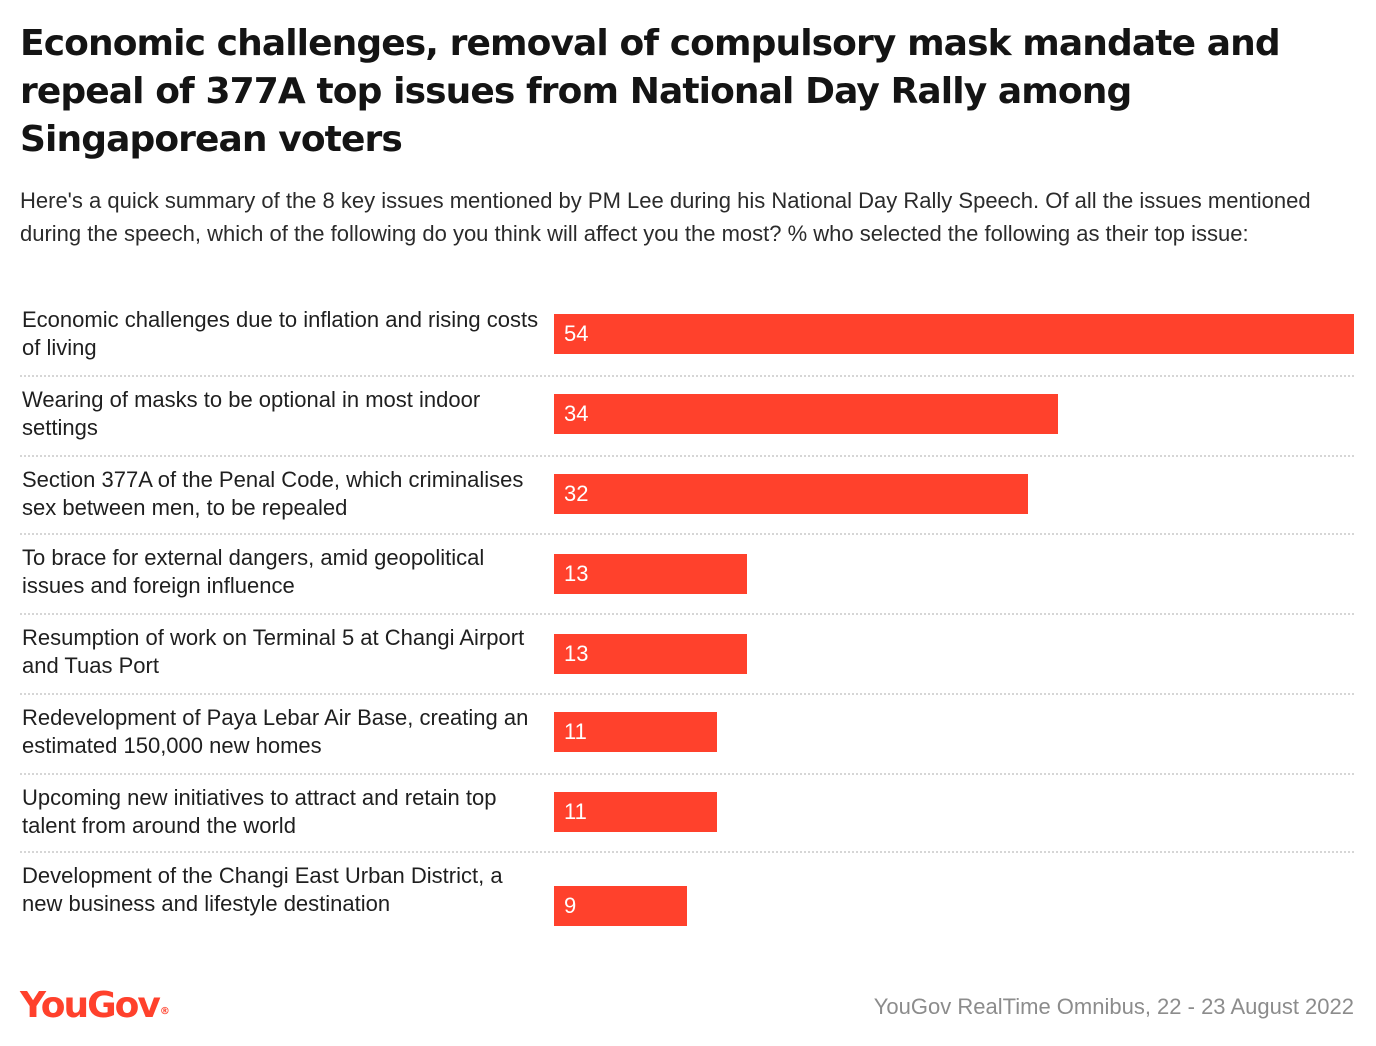 This screenshot has height=1046, width=1376. Describe the element at coordinates (806, 414) in the screenshot. I see `bar: 34` at that location.